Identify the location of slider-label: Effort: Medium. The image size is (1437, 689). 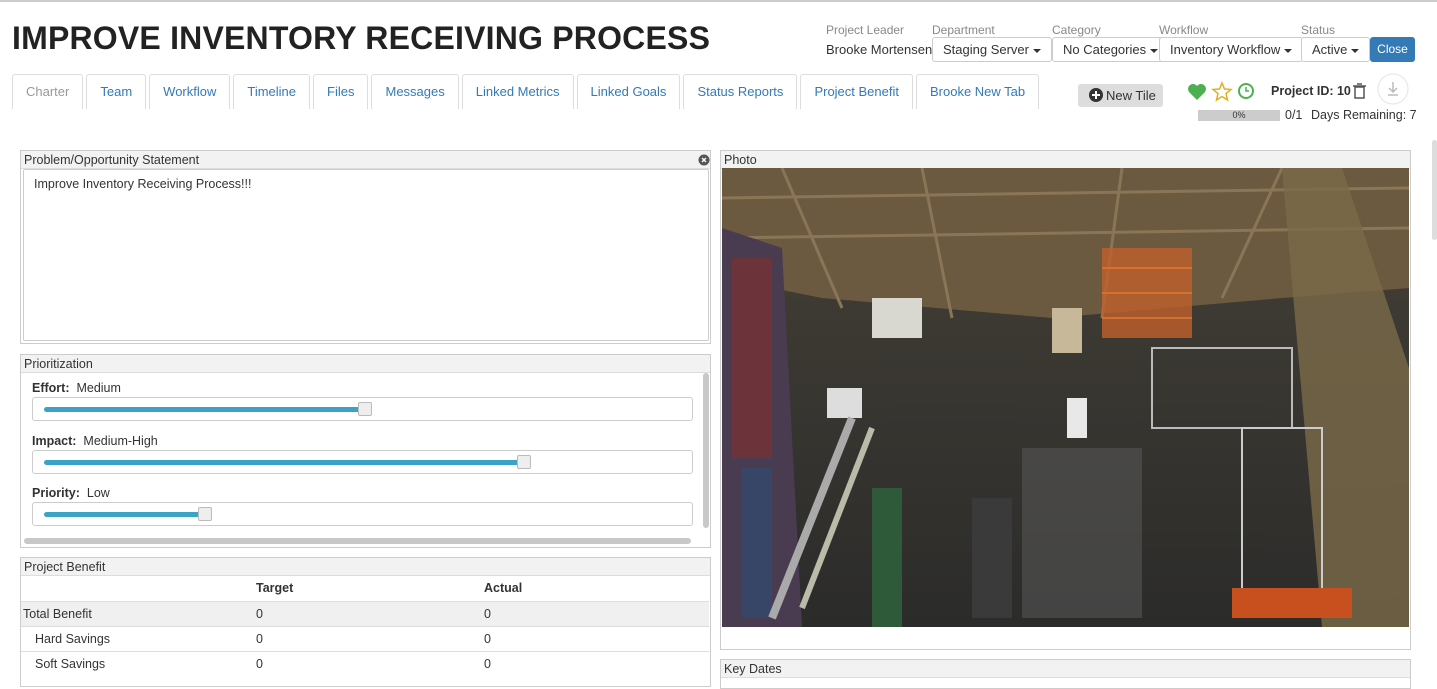
(76, 388).